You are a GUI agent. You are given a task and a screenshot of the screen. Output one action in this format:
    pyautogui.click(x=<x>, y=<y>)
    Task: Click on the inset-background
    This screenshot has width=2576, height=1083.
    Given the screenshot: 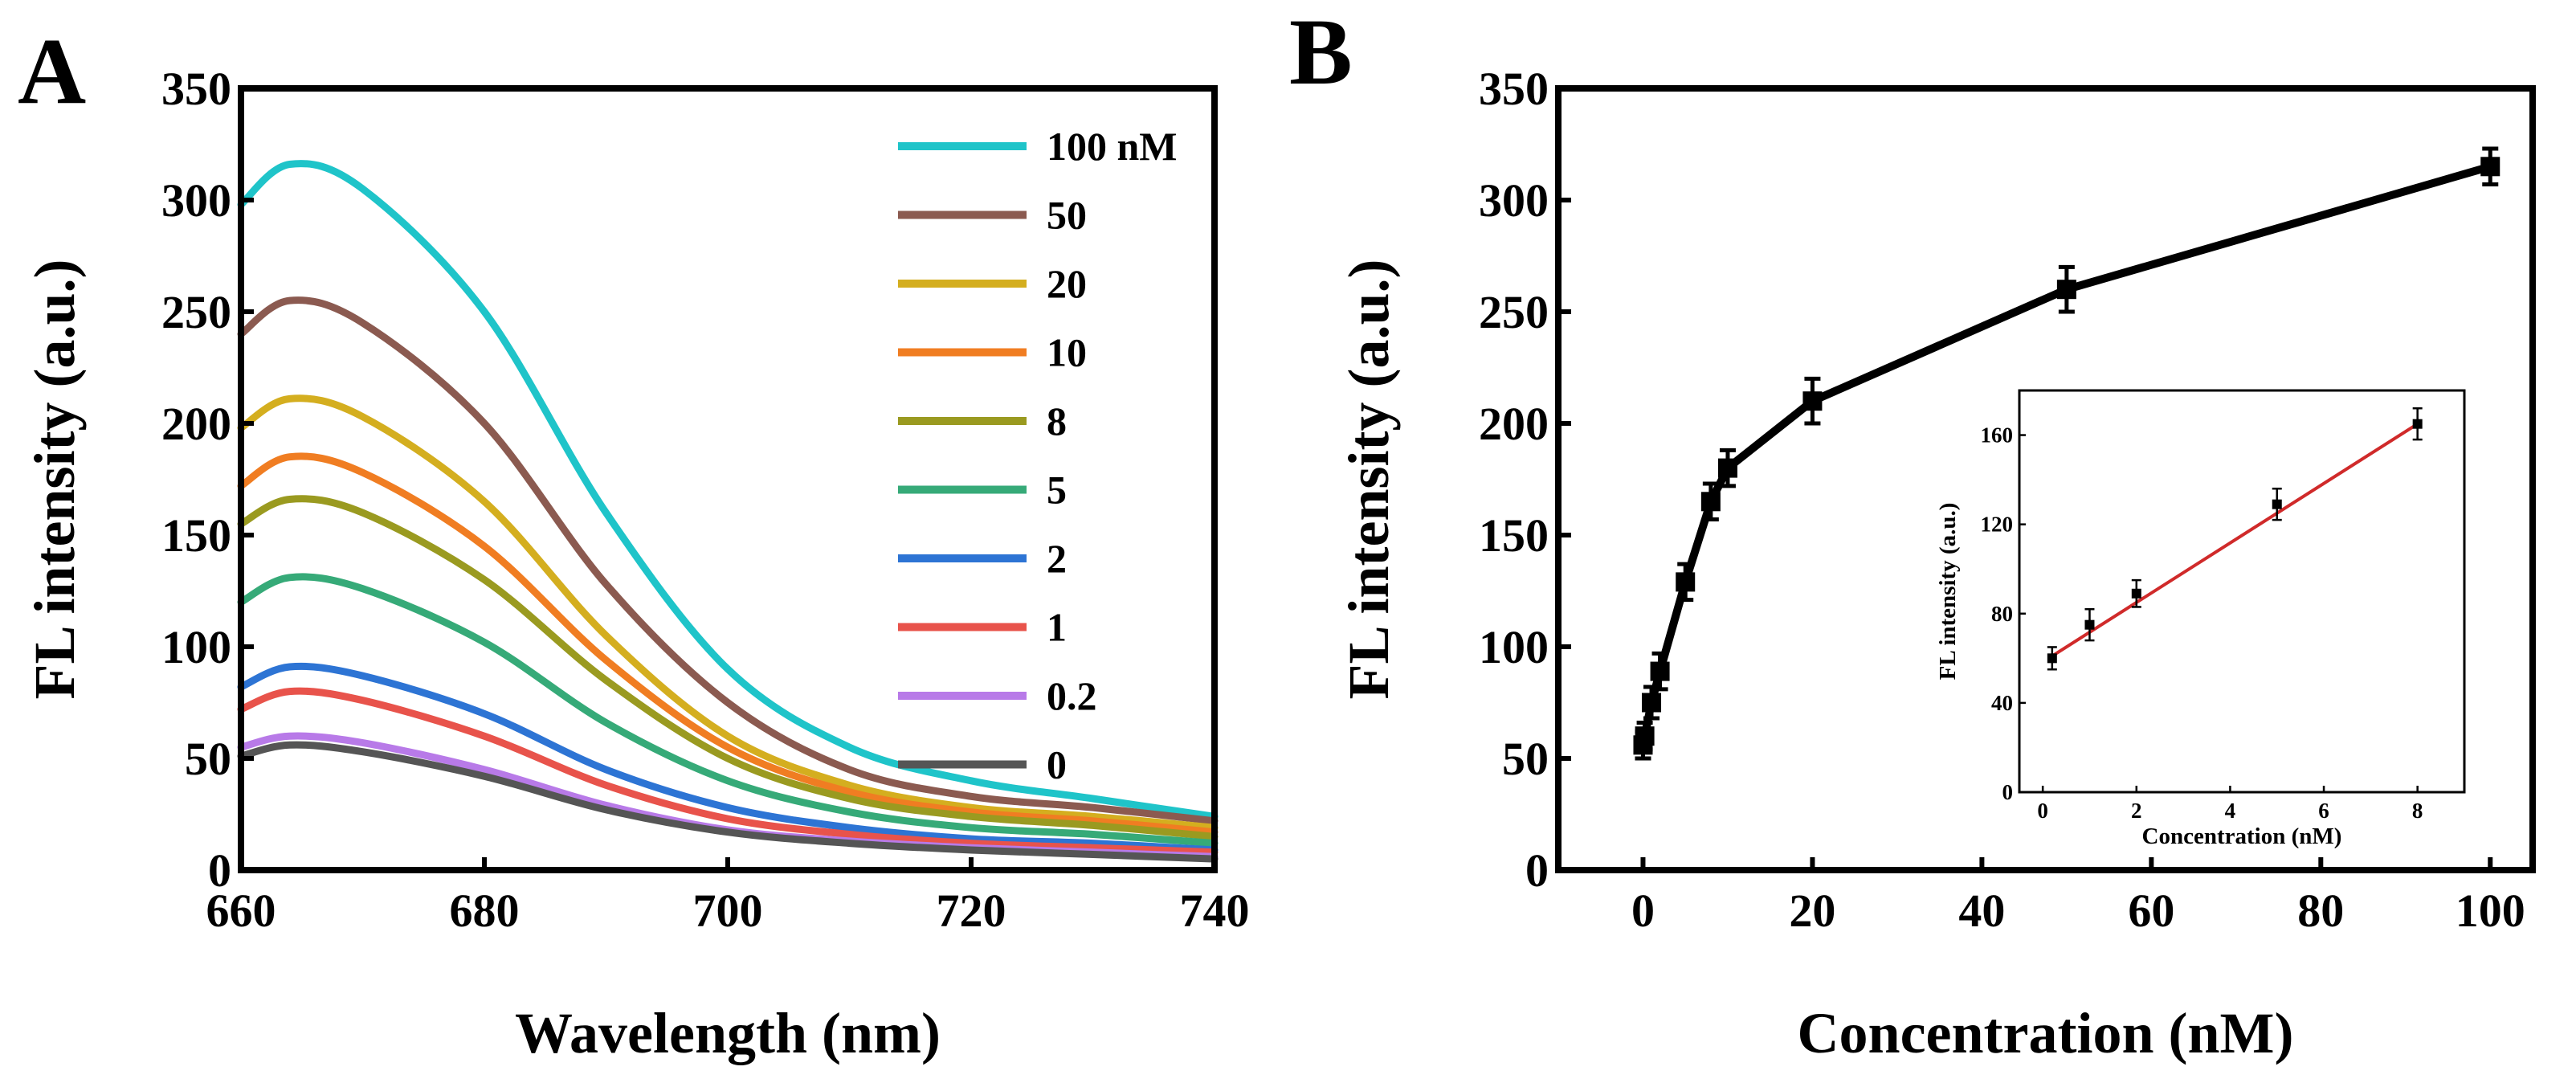 What is the action you would take?
    pyautogui.click(x=2241, y=591)
    